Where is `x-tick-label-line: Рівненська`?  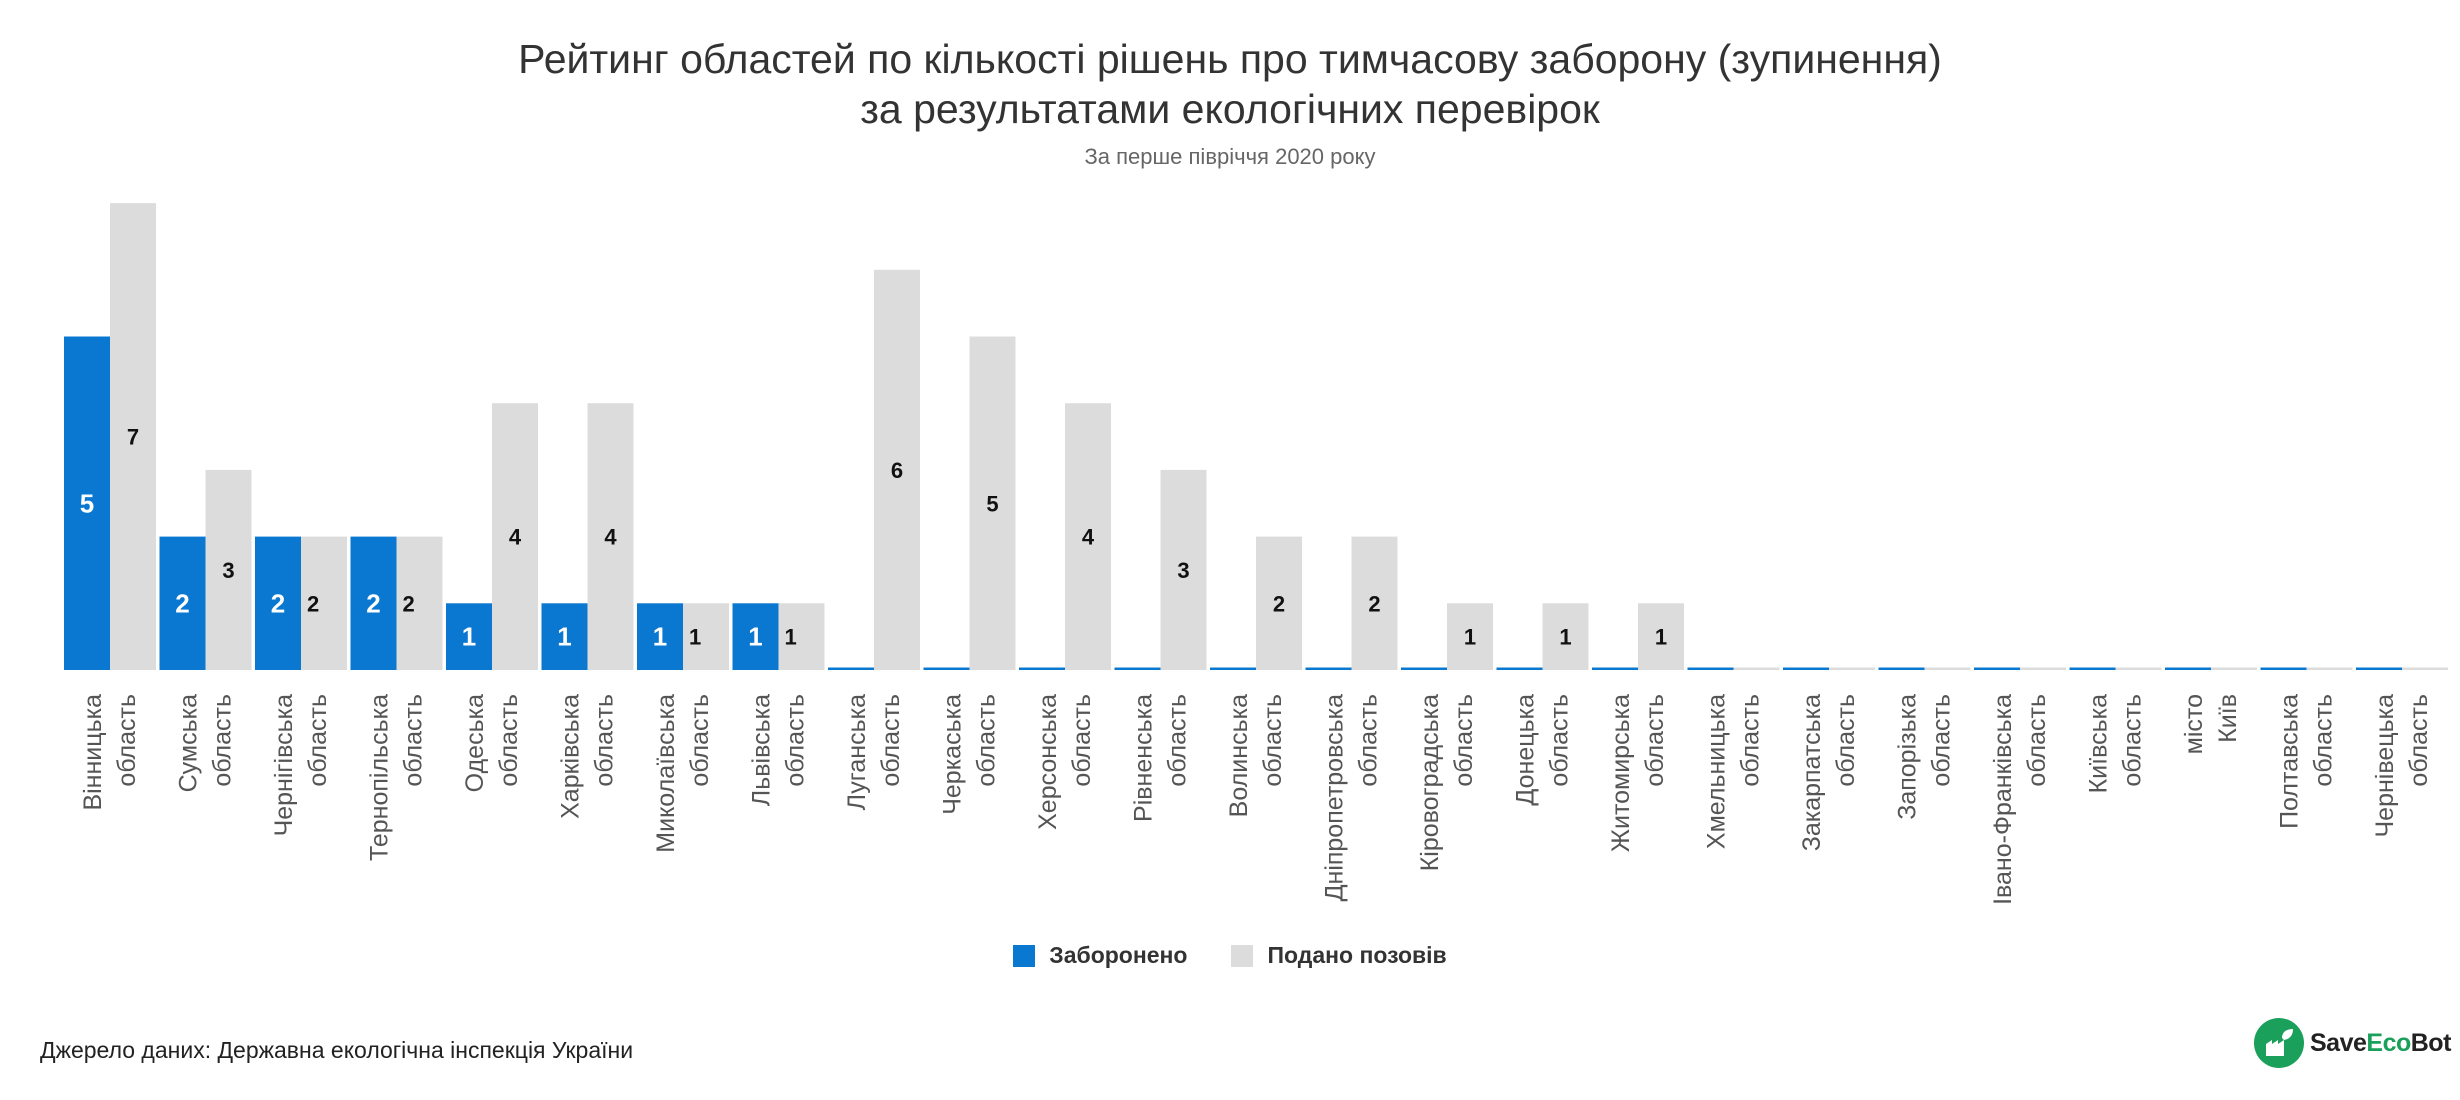 x-tick-label-line: Рівненська is located at coordinates (1144, 758).